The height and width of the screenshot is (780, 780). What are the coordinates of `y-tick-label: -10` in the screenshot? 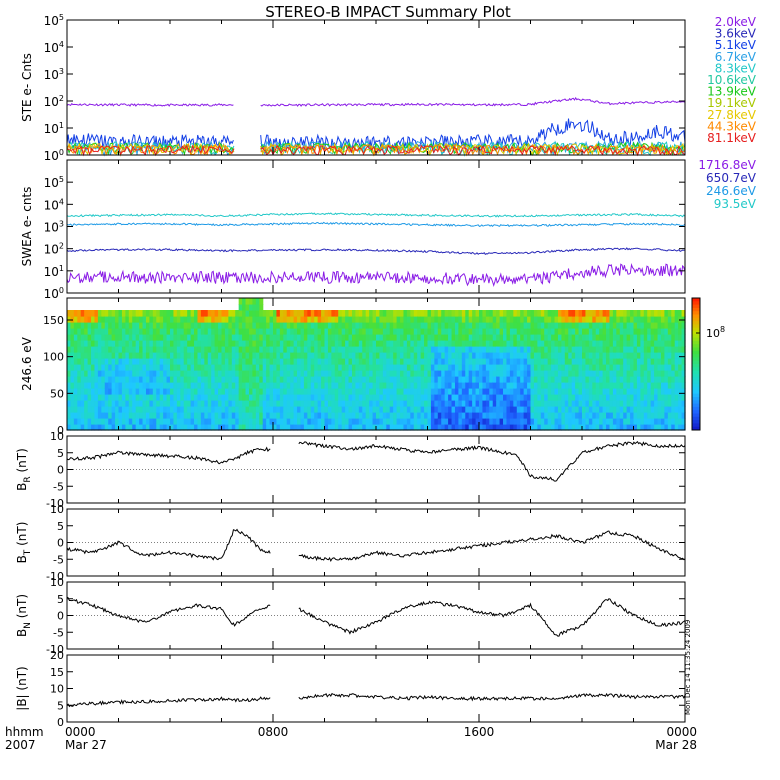 It's located at (55, 649).